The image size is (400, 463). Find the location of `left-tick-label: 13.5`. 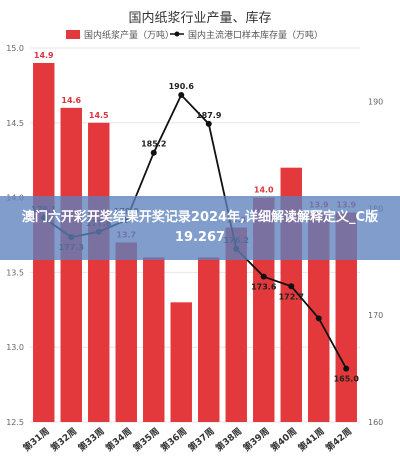

left-tick-label: 13.5 is located at coordinates (15, 272).